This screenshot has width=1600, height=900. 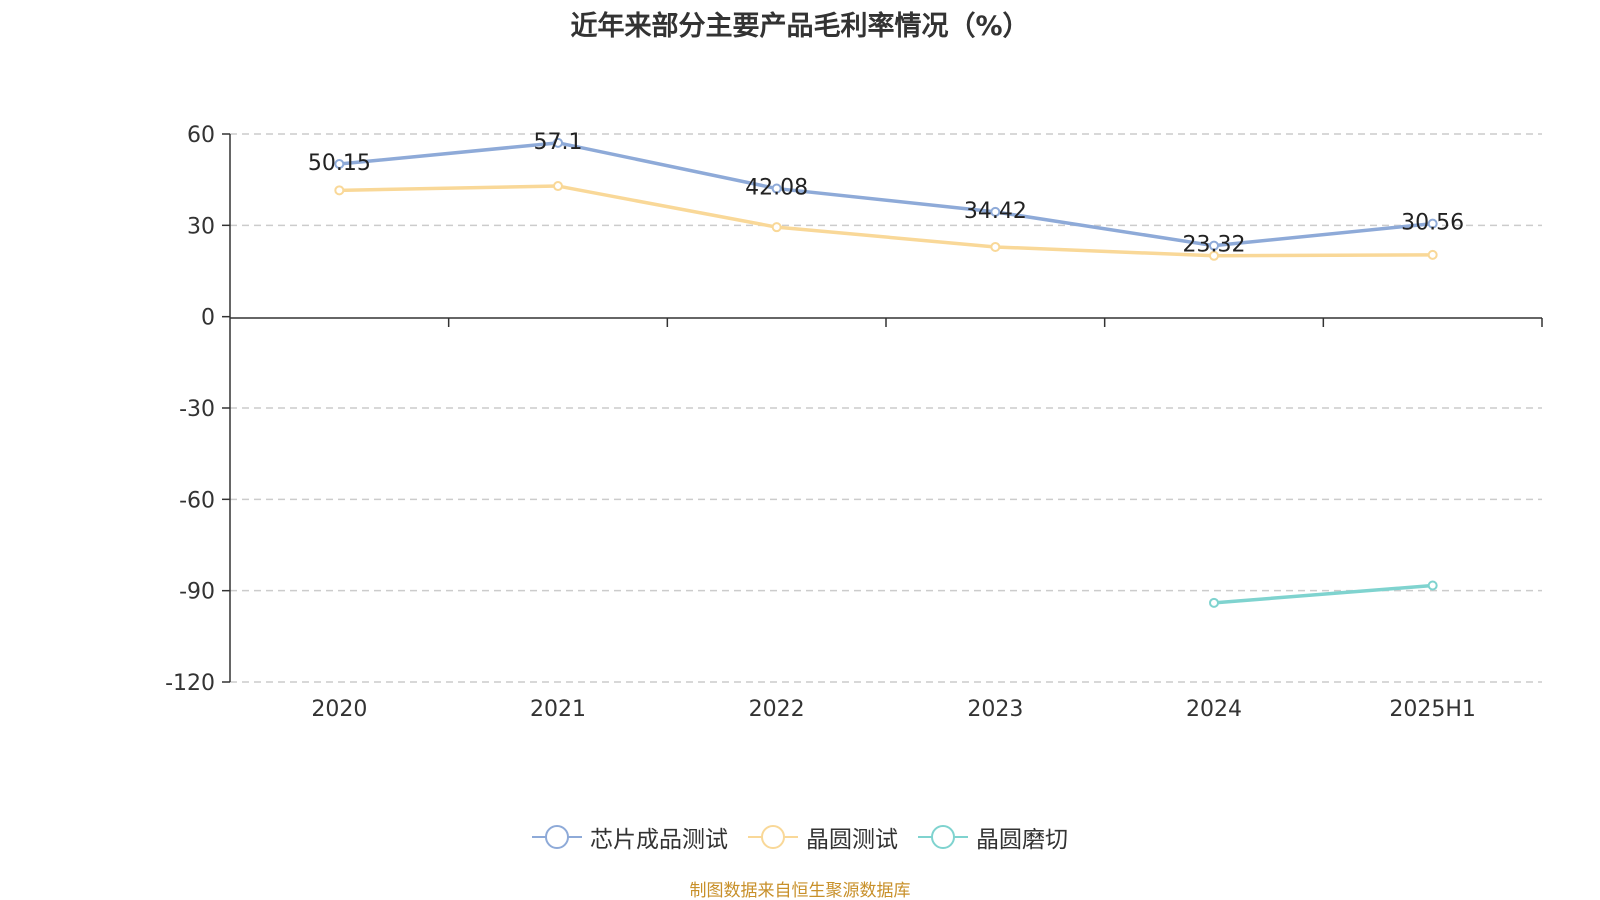 What do you see at coordinates (190, 683) in the screenshot?
I see `y-tick-label: -120` at bounding box center [190, 683].